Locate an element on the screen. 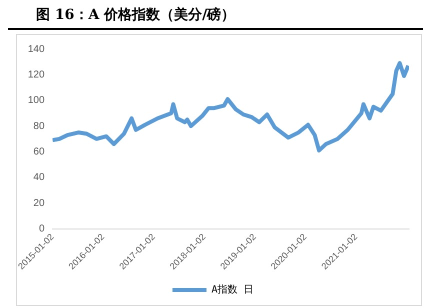  y-tick-label: 120 is located at coordinates (36, 74).